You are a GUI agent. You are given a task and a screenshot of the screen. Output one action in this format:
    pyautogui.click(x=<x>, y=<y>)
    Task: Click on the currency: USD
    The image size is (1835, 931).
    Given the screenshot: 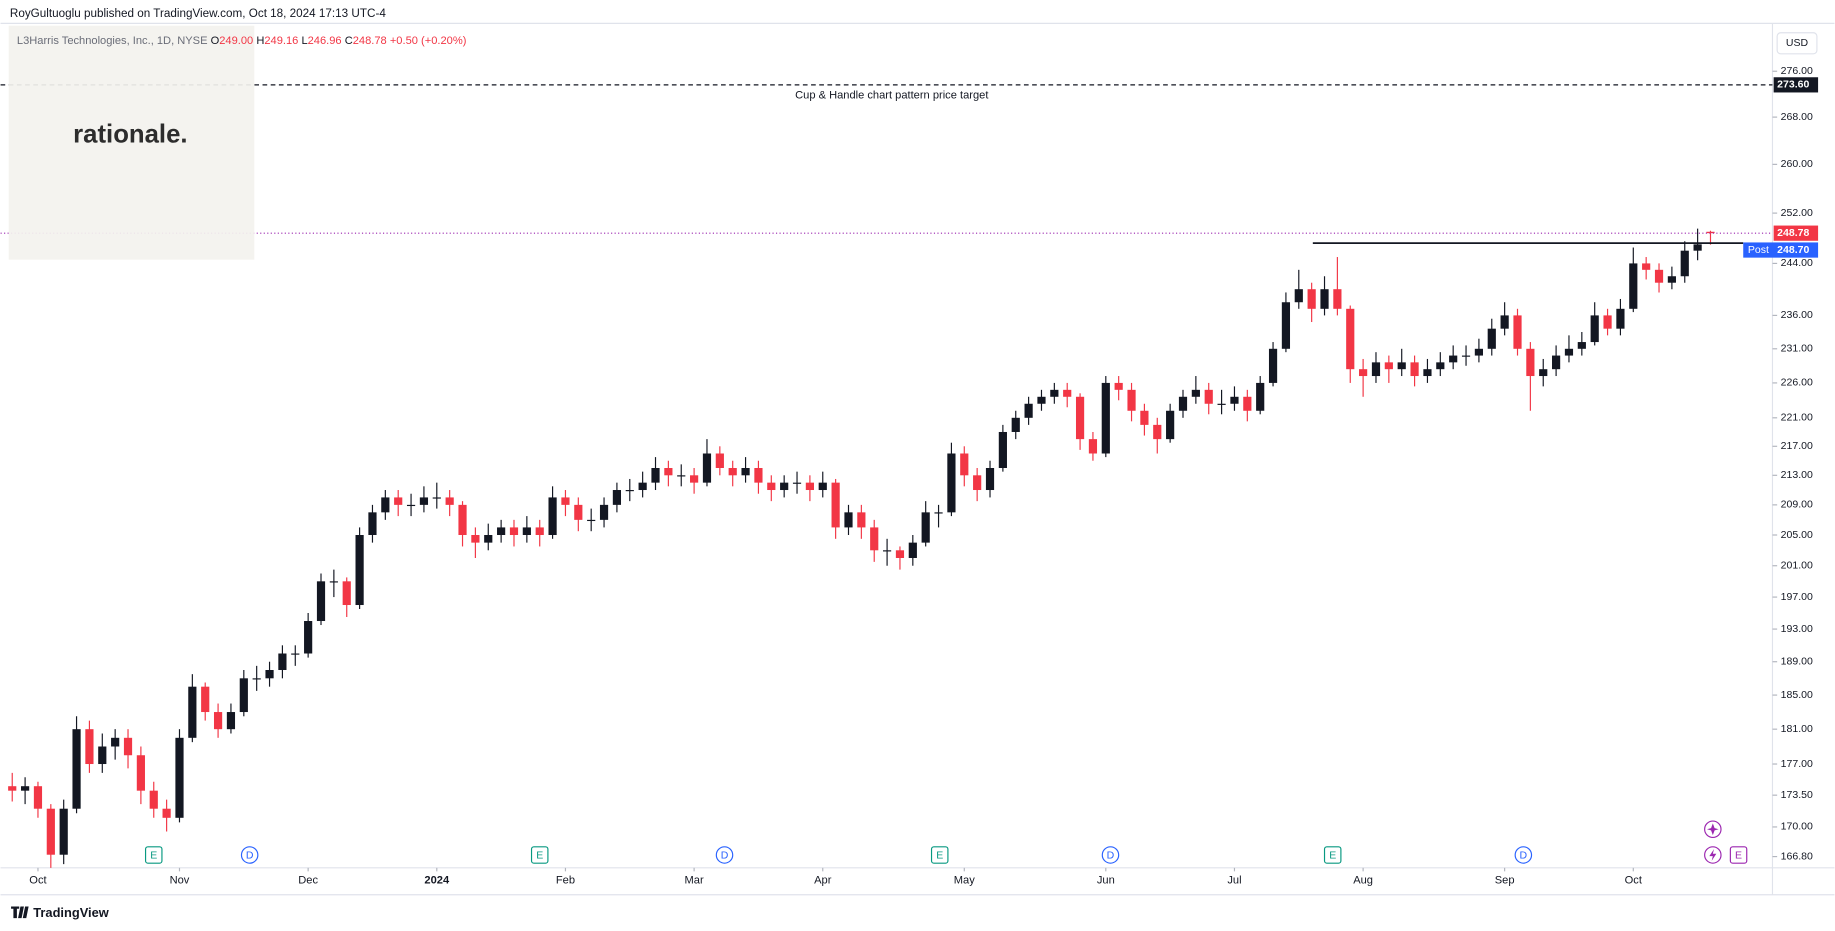 What is the action you would take?
    pyautogui.click(x=1797, y=43)
    